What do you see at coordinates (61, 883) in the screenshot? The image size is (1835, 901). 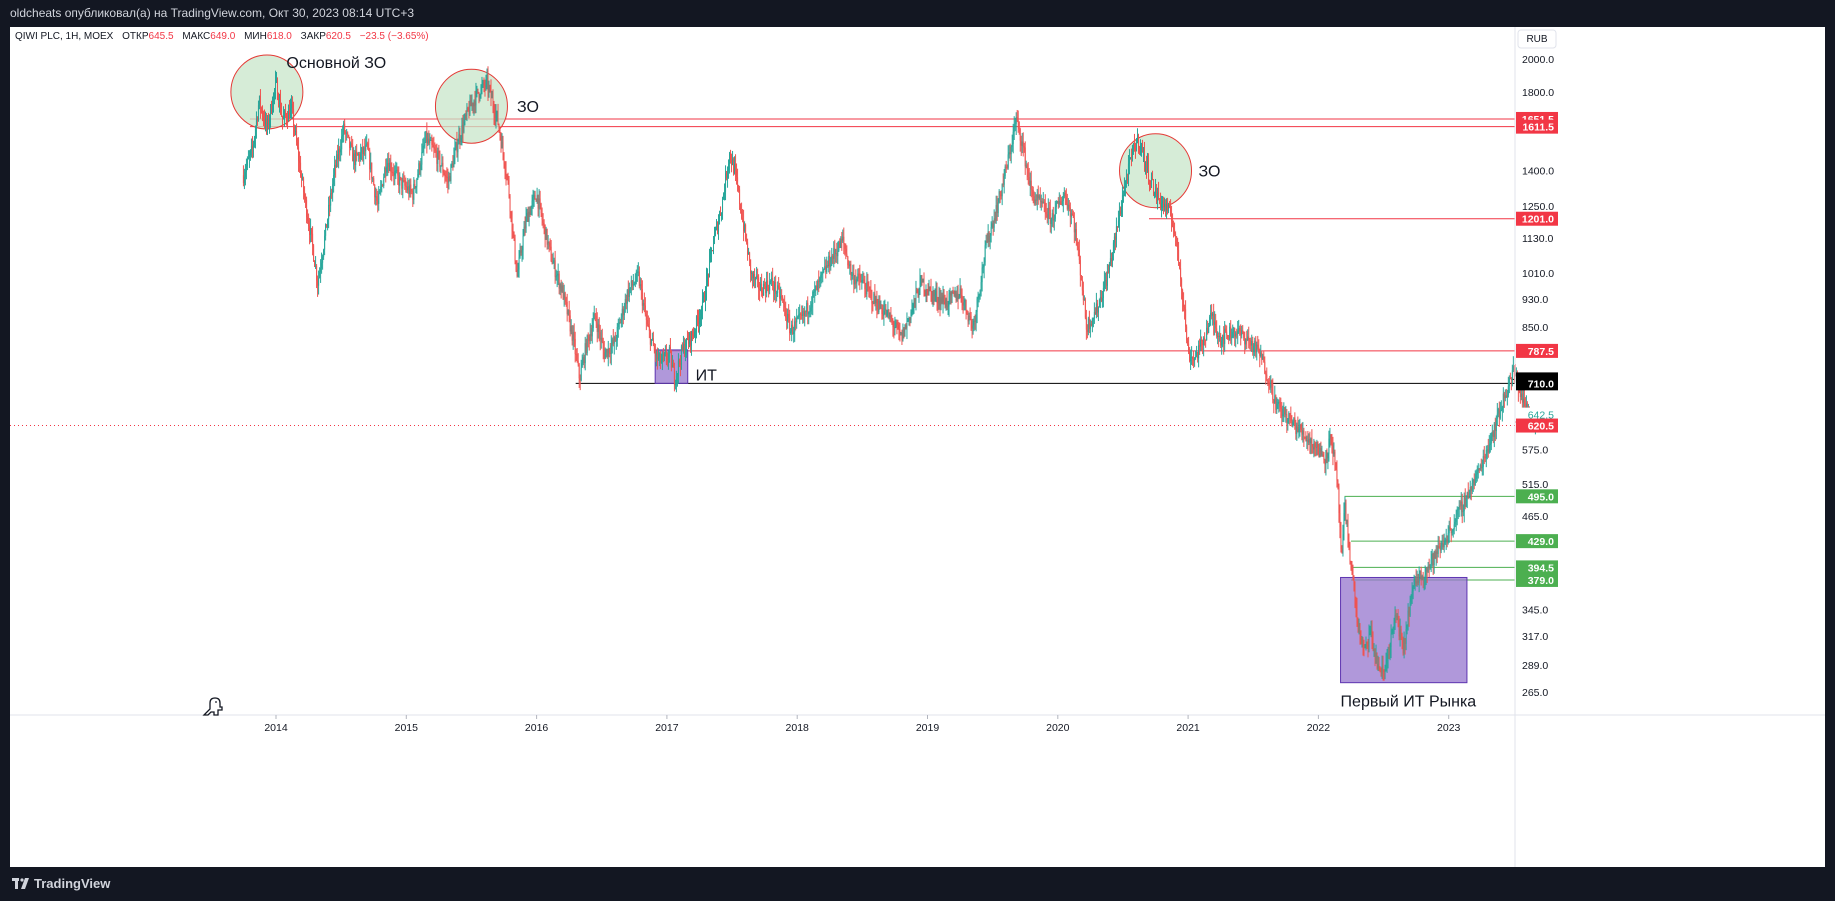 I see `tradingview-logo: TradingView` at bounding box center [61, 883].